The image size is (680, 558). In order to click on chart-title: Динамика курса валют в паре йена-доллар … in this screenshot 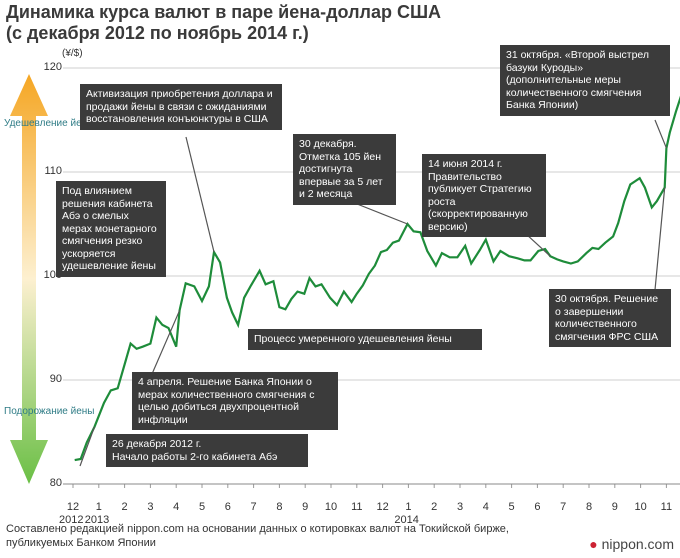, I will do `click(223, 23)`.